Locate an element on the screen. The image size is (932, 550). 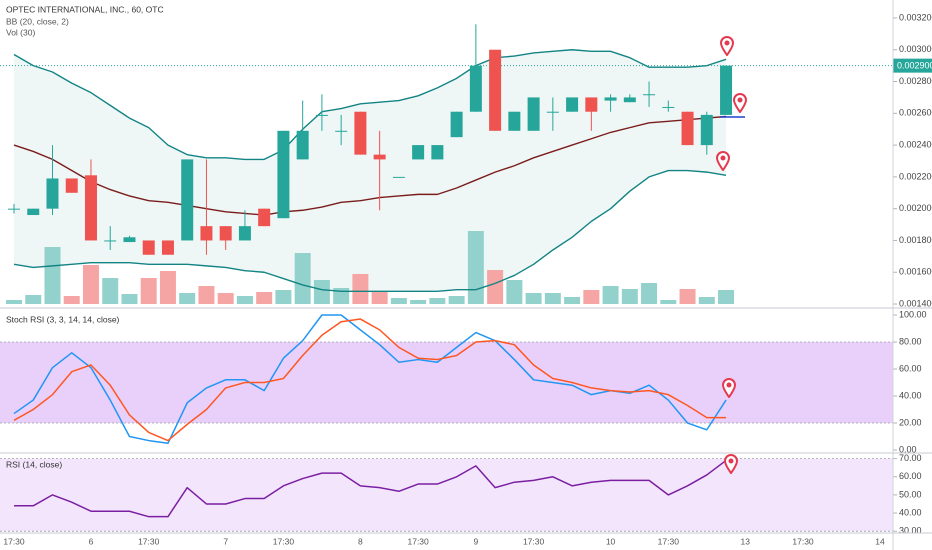
bb-basis-line is located at coordinates (370, 165).